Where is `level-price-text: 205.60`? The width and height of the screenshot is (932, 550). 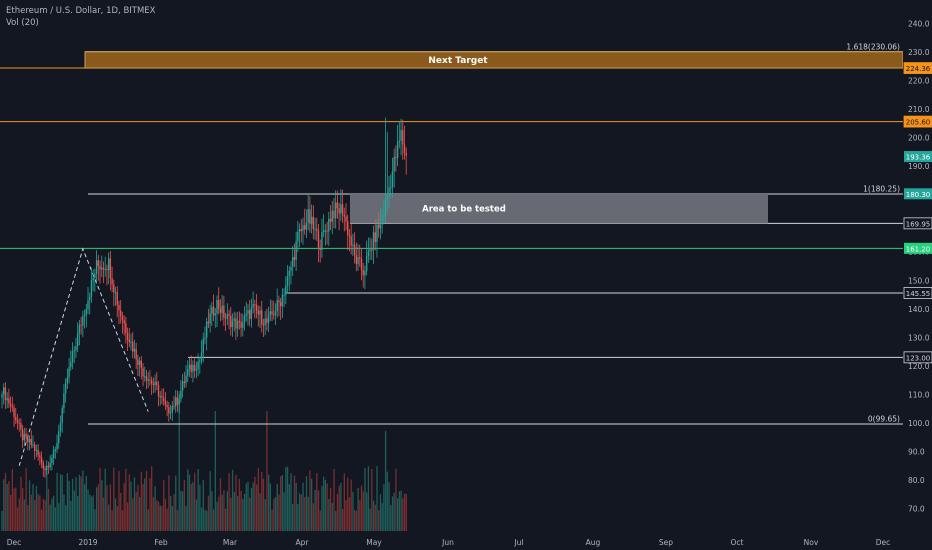
level-price-text: 205.60 is located at coordinates (918, 123).